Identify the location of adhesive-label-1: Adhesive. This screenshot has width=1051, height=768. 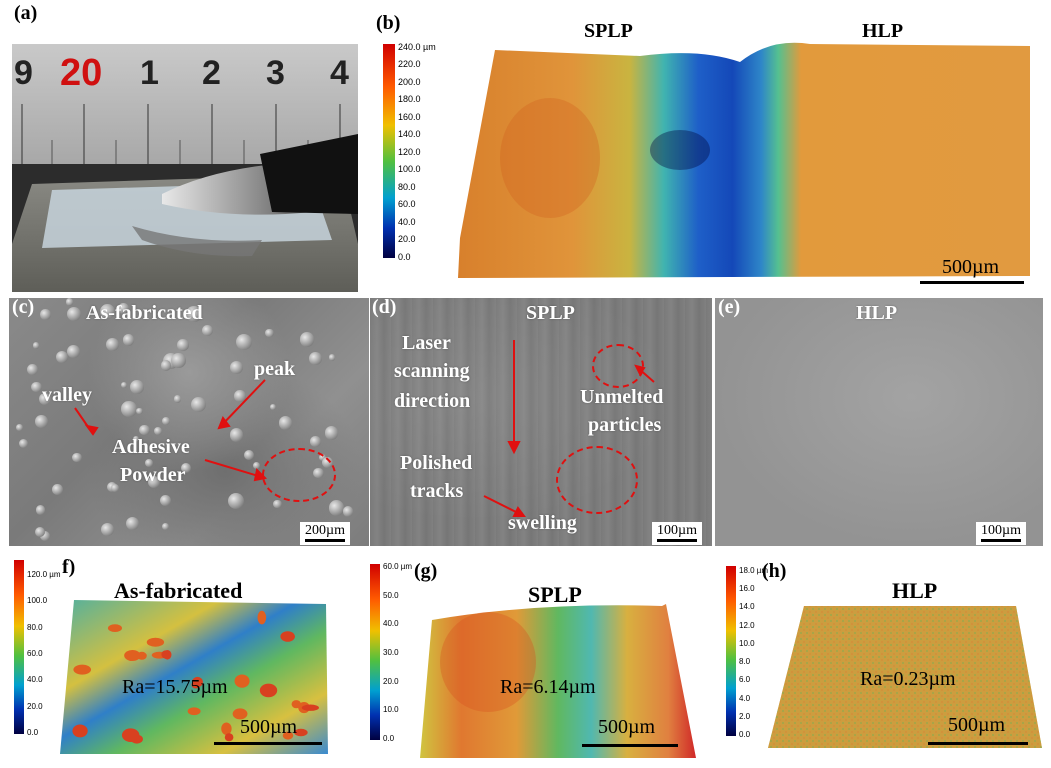
(151, 447).